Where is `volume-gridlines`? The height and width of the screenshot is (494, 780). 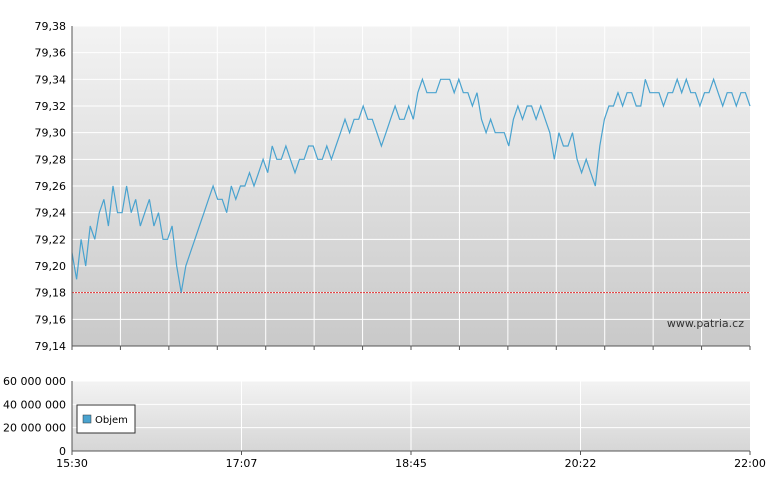
volume-gridlines is located at coordinates (411, 415).